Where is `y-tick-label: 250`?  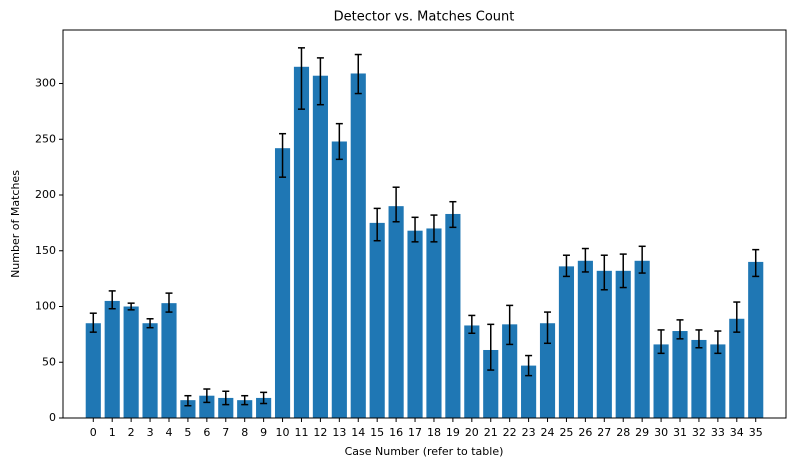
y-tick-label: 250 is located at coordinates (45, 138).